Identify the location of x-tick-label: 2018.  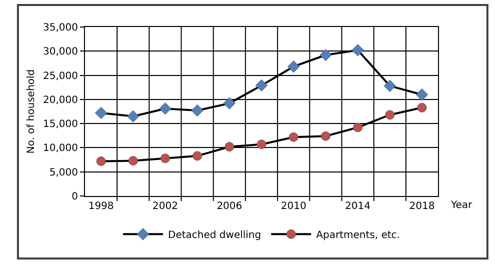
(422, 206).